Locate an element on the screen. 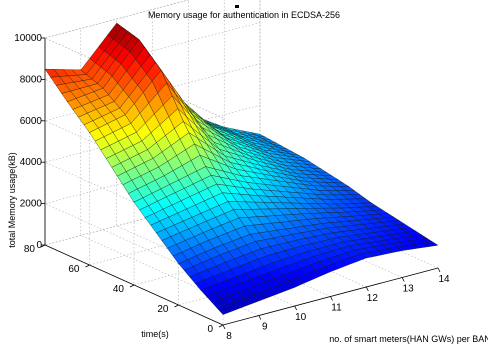  grid-line is located at coordinates (134, 78).